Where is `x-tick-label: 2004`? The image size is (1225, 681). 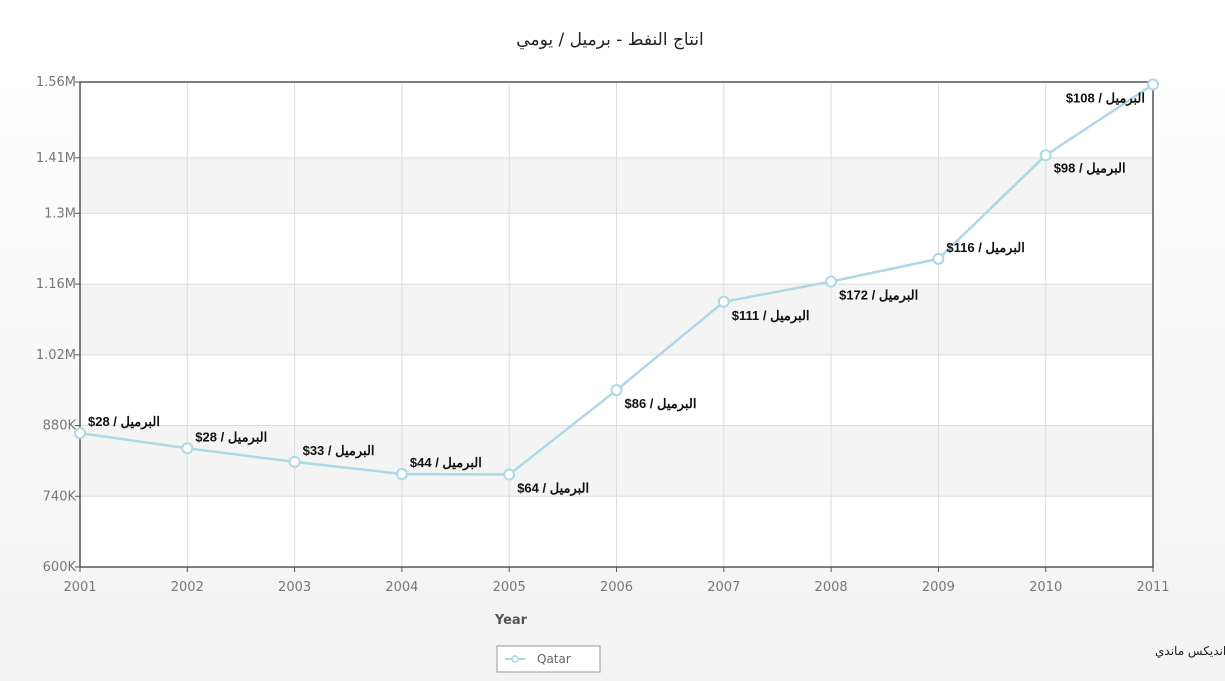
x-tick-label: 2004 is located at coordinates (401, 587).